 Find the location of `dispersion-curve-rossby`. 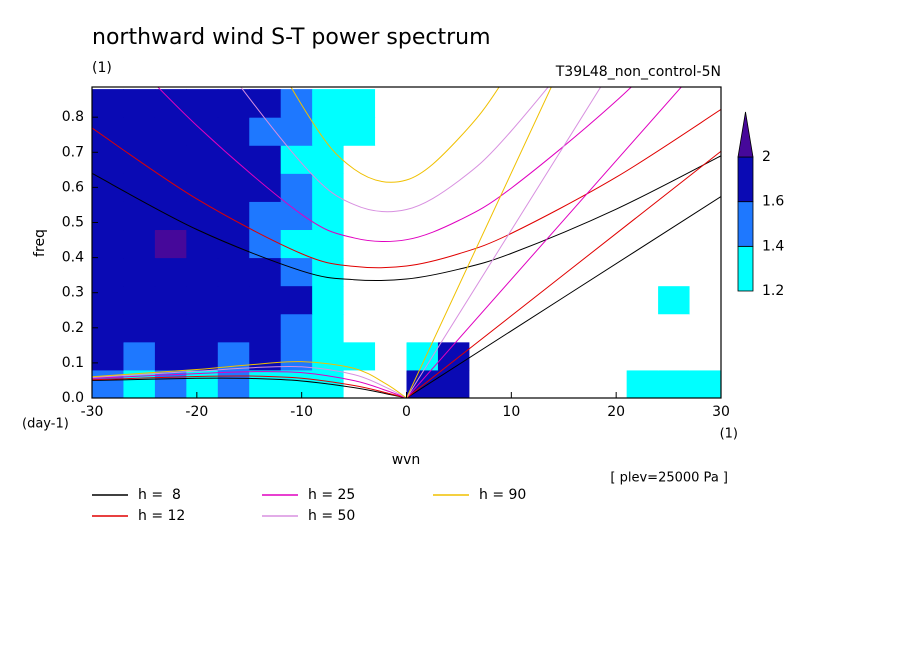

dispersion-curve-rossby is located at coordinates (249, 379).